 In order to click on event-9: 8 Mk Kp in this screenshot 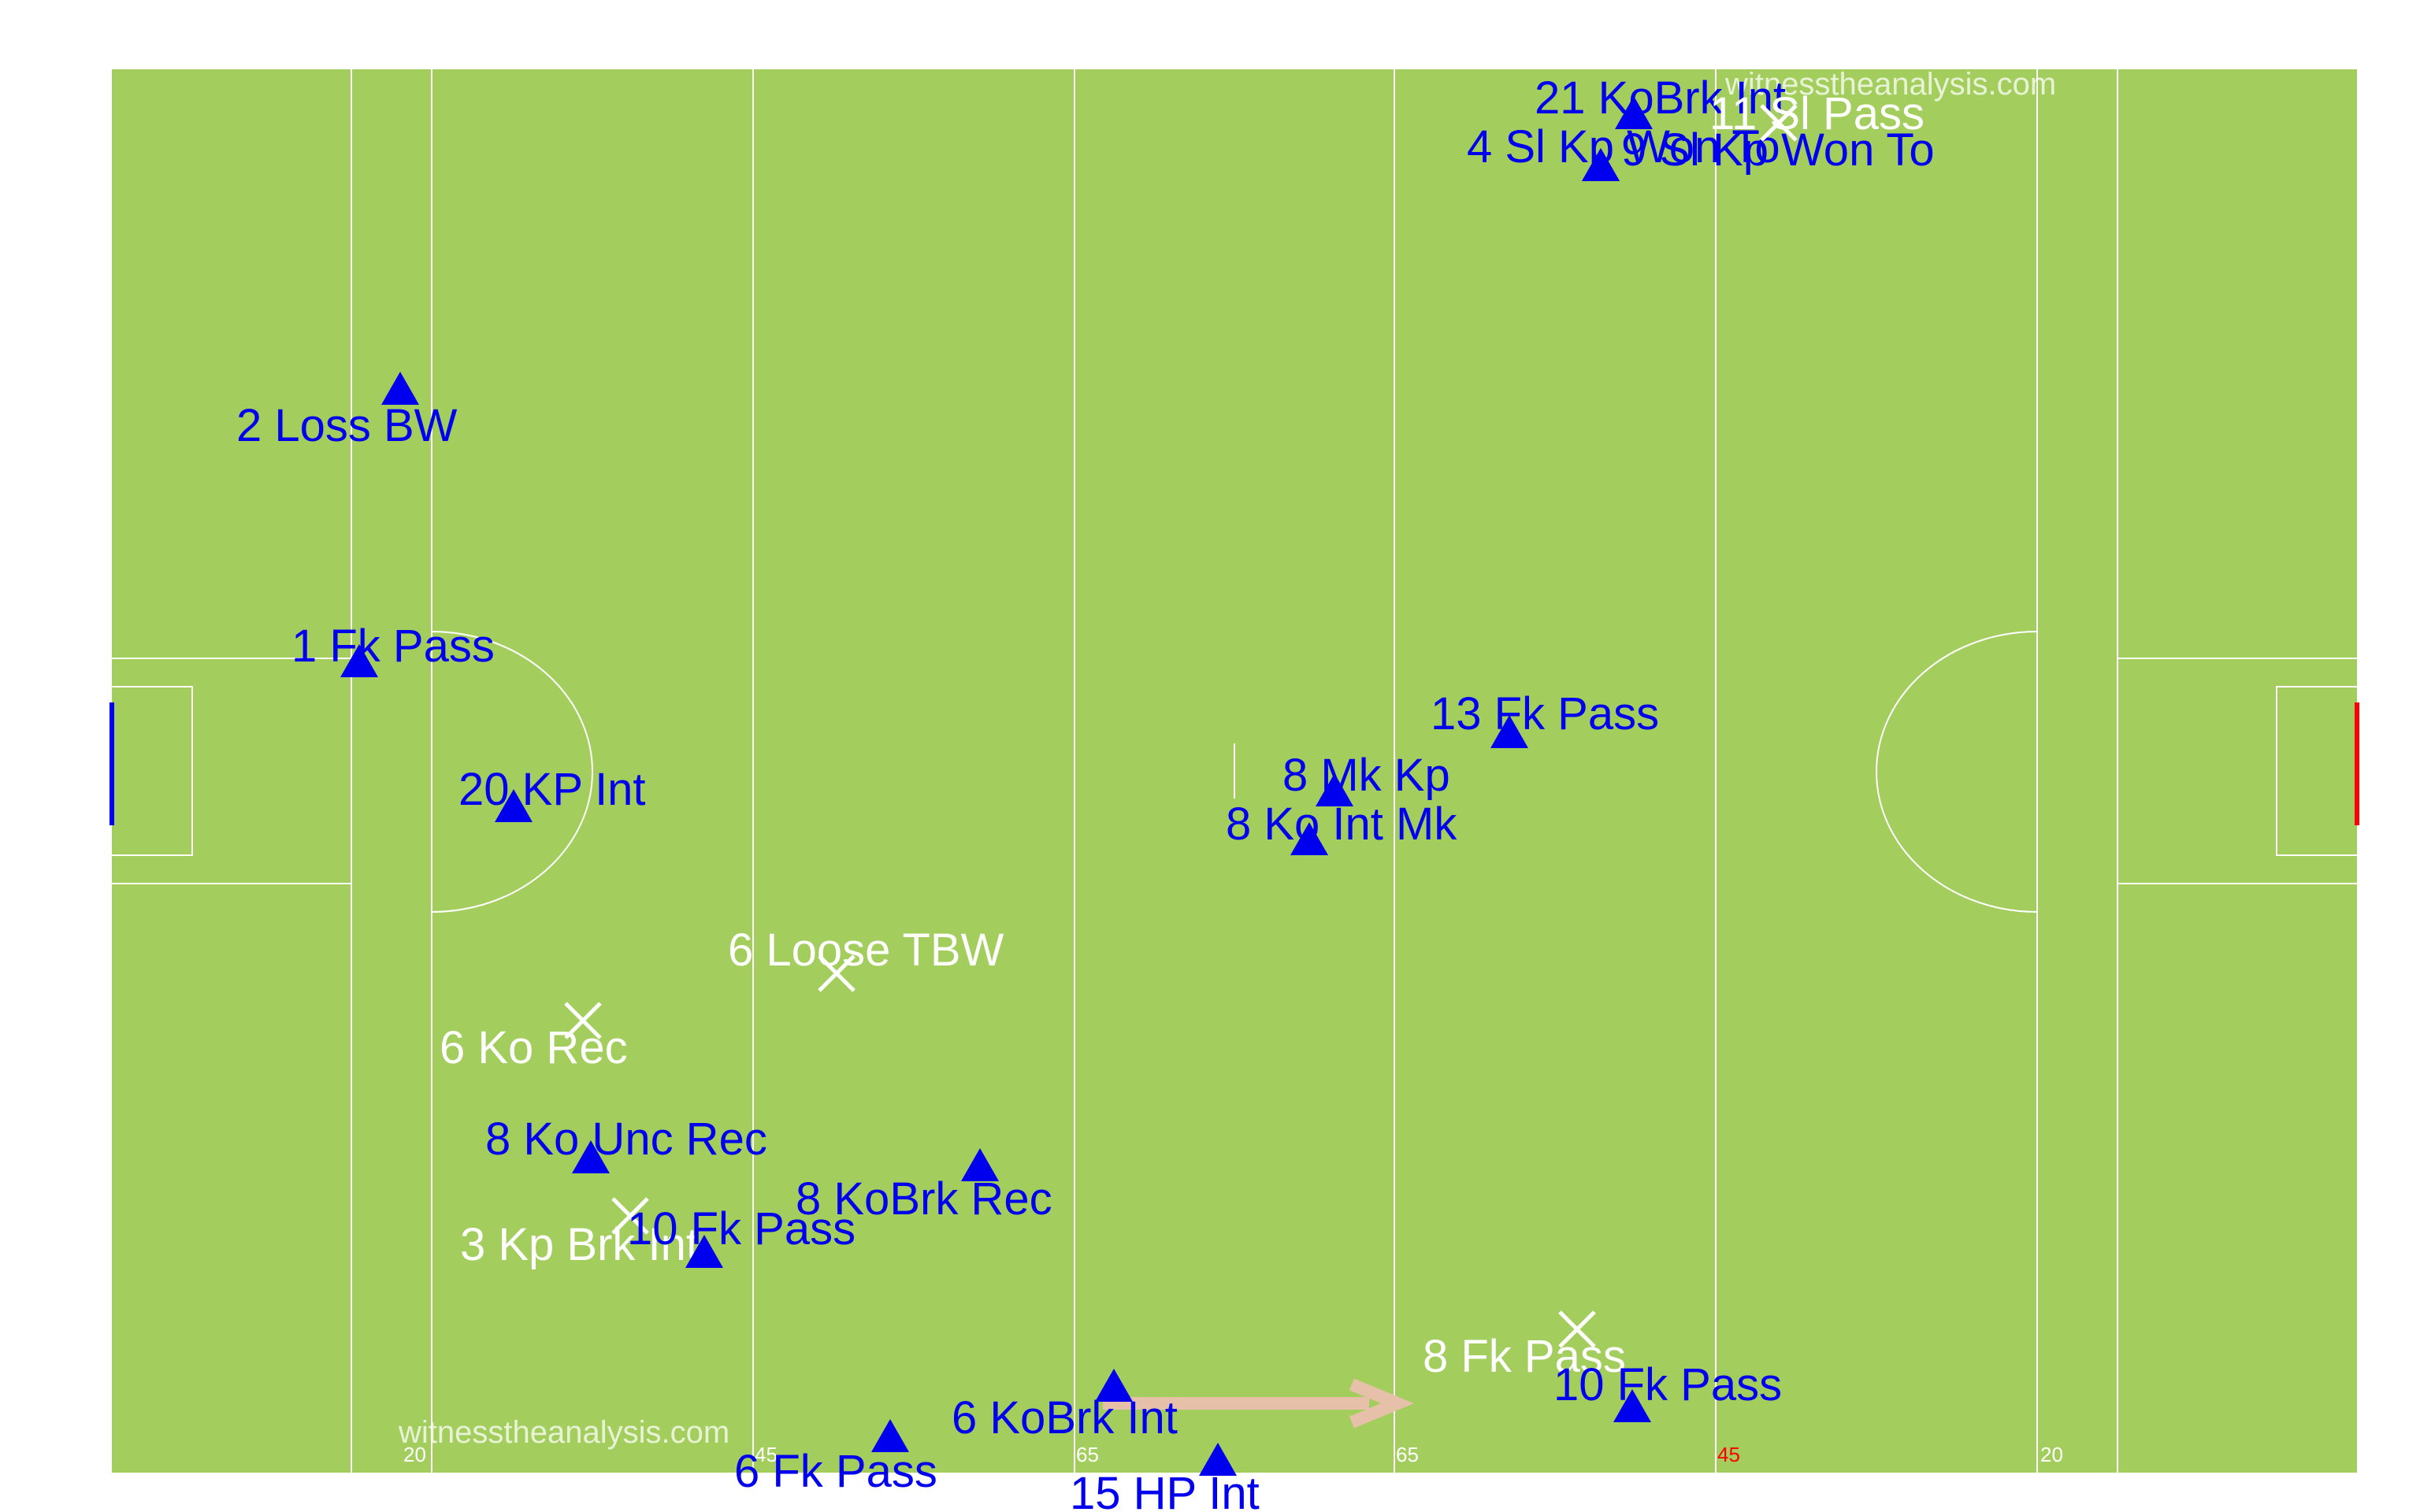, I will do `click(1366, 778)`.